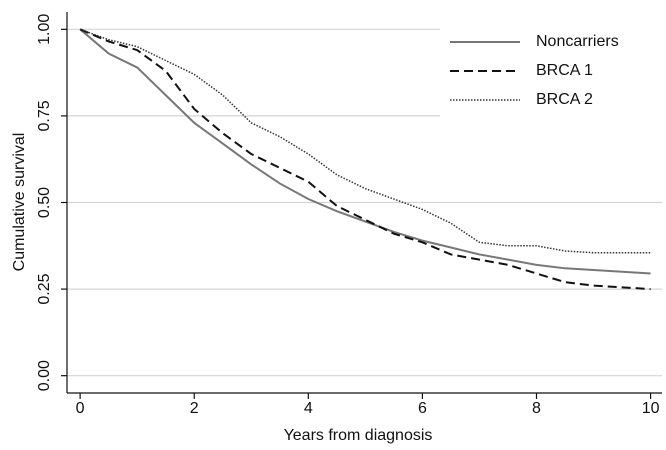 This screenshot has width=666, height=450. Describe the element at coordinates (194, 408) in the screenshot. I see `x-tick-label: 2` at that location.